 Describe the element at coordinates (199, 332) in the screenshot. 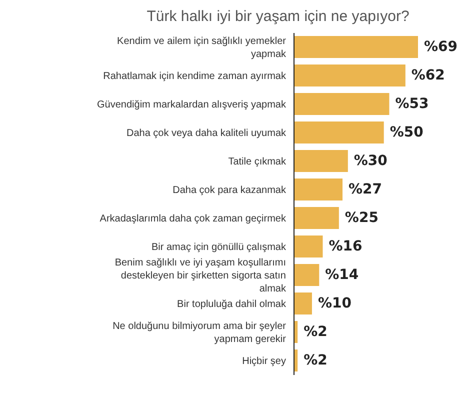

I see `y-tick-label: Ne olduğunu bilmiyorum ama bir şeyler yapmam gerekir` at that location.